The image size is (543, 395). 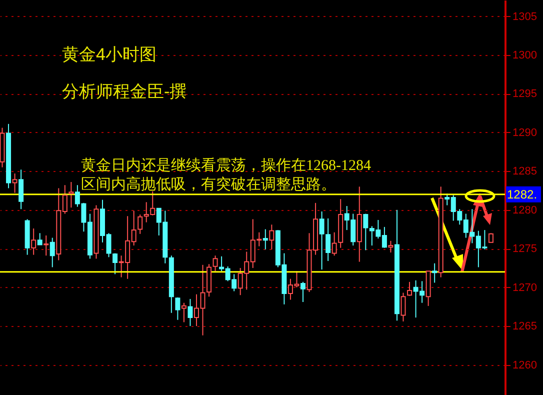 I want to click on y-tick-label: 1285, so click(x=524, y=172).